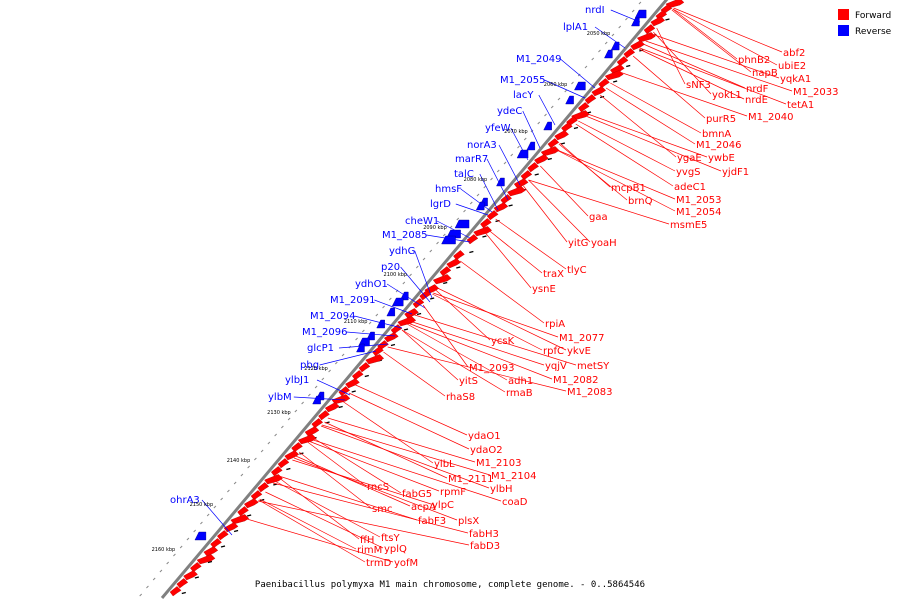 Image resolution: width=900 pixels, height=600 pixels. I want to click on legend-swatch-forward, so click(843, 14).